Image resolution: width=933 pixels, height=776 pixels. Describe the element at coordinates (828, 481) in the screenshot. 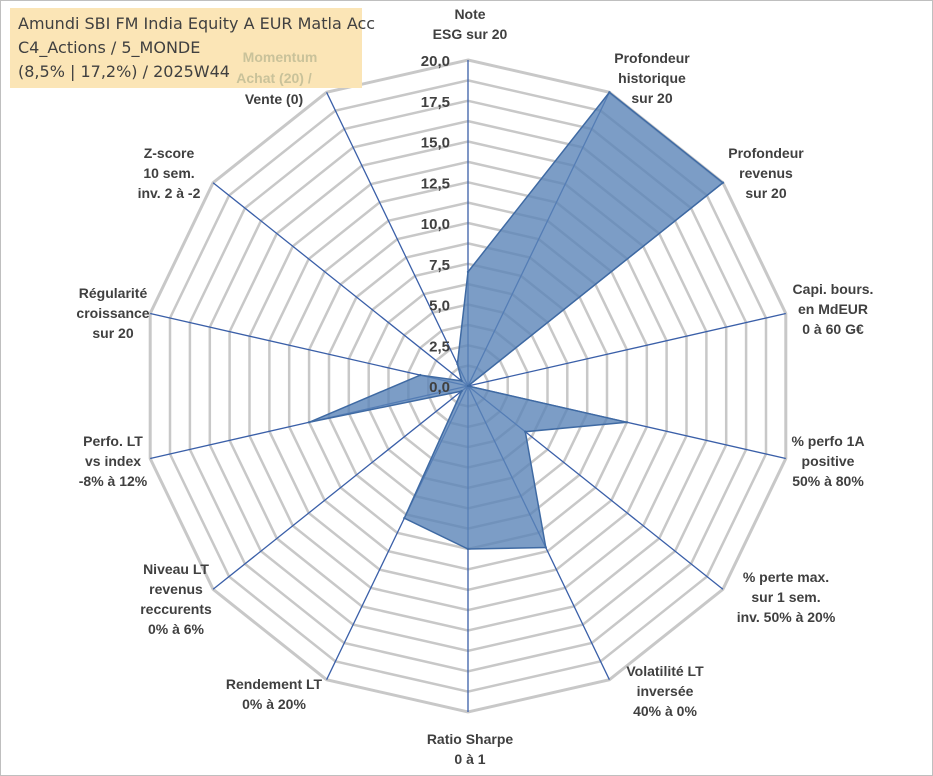

I see `axis-label-line: 50% à 80%` at that location.